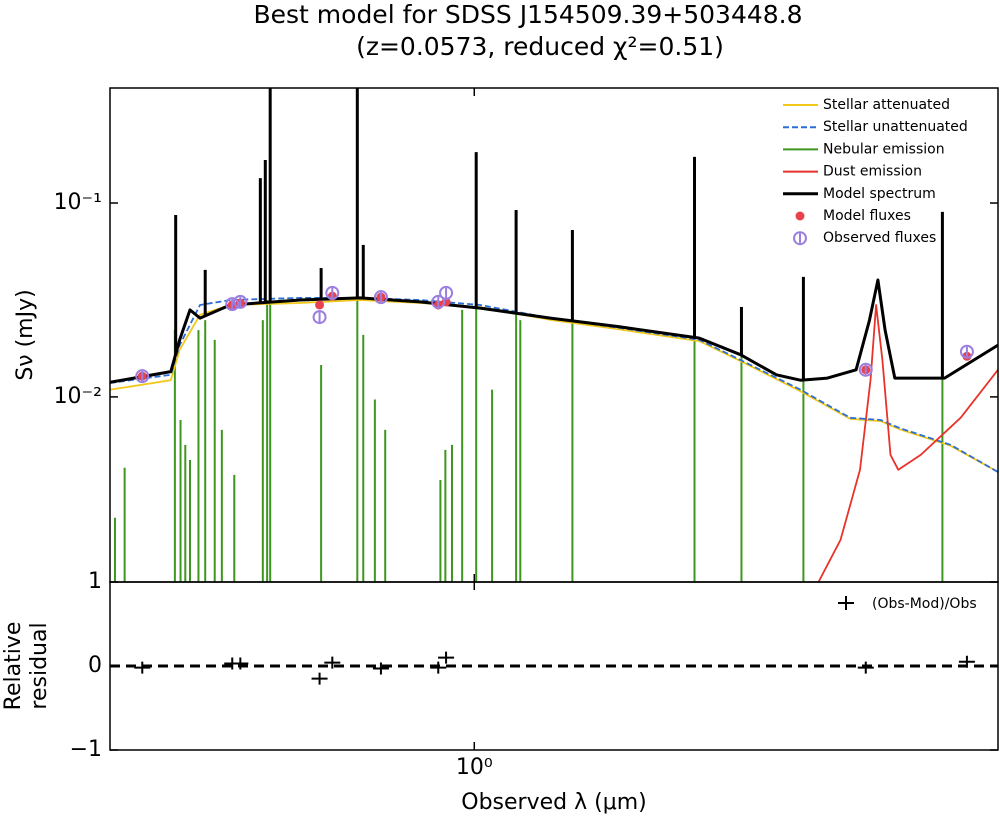  Describe the element at coordinates (320, 305) in the screenshot. I see `model-flux` at that location.